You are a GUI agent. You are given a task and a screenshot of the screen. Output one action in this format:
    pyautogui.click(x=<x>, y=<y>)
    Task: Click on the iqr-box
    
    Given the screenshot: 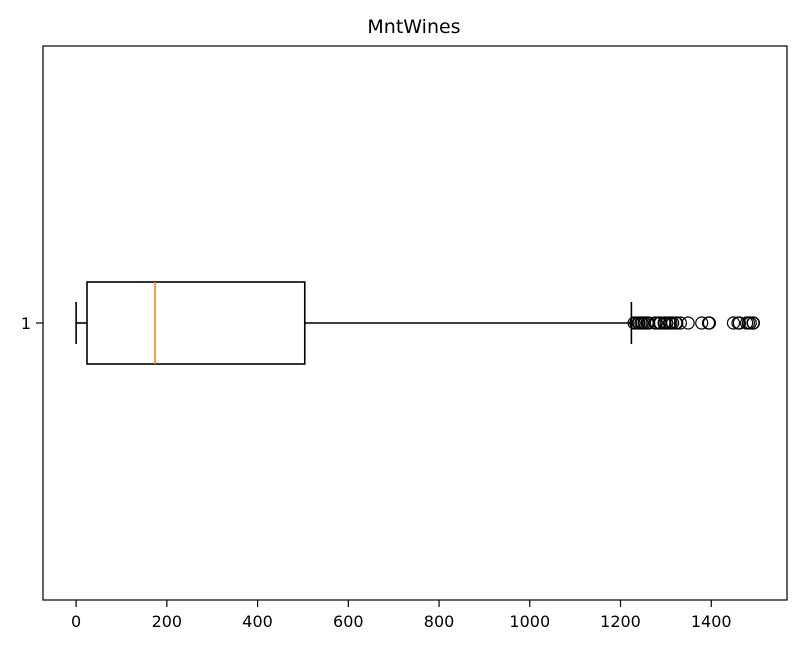 What is the action you would take?
    pyautogui.click(x=196, y=323)
    